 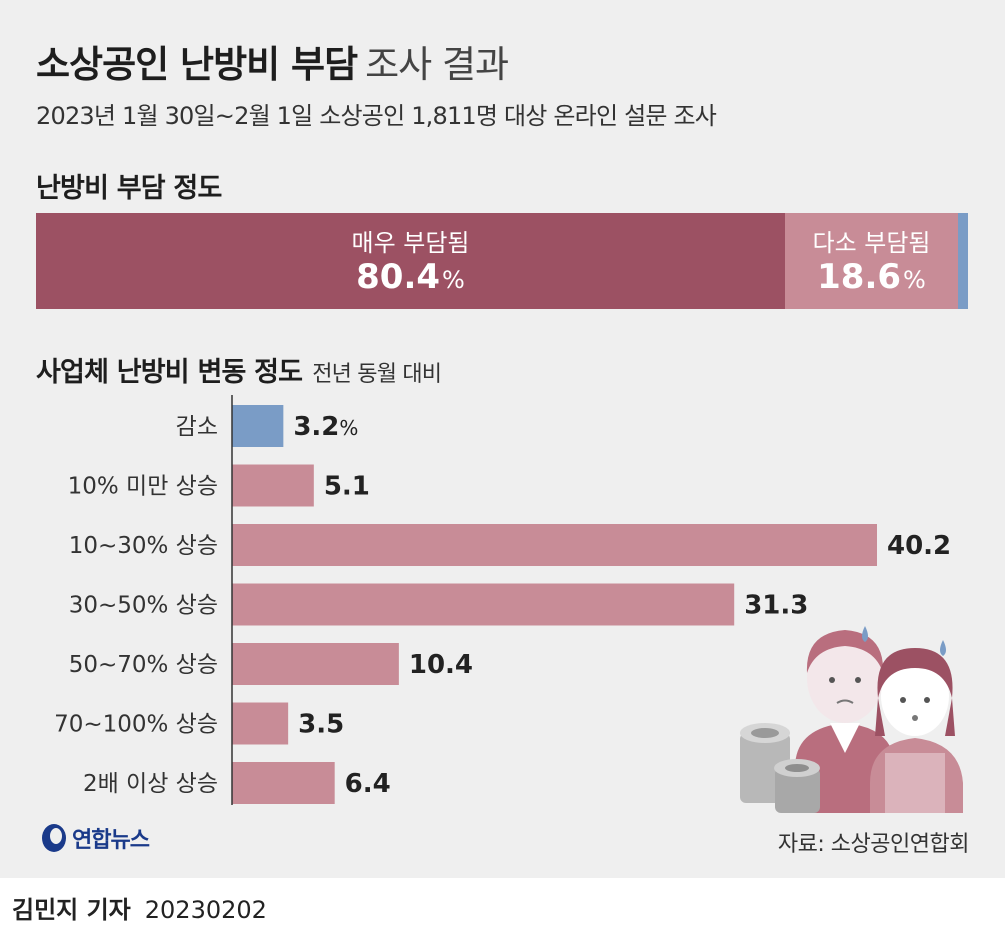 I want to click on coin-stack-icon, so click(x=780, y=768).